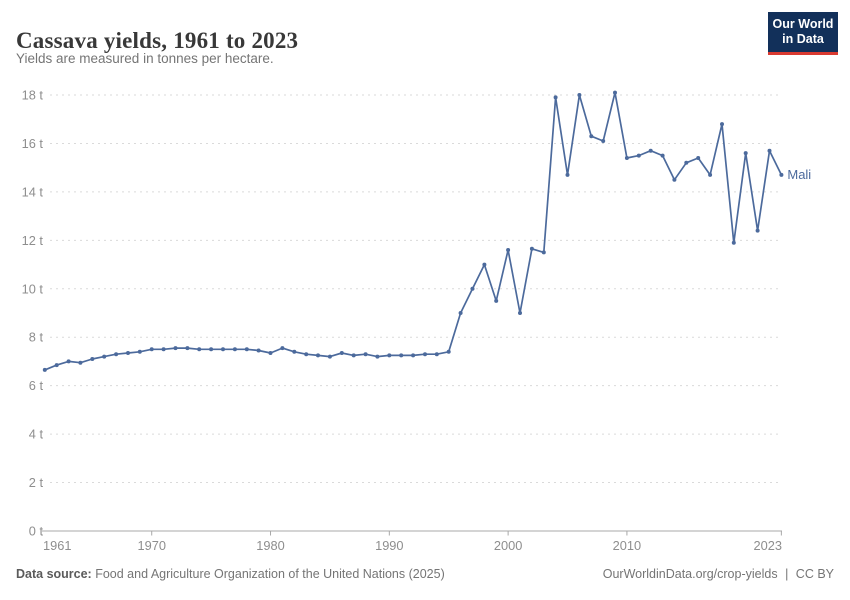 Image resolution: width=850 pixels, height=600 pixels. I want to click on data-point-mali-2009, so click(615, 92).